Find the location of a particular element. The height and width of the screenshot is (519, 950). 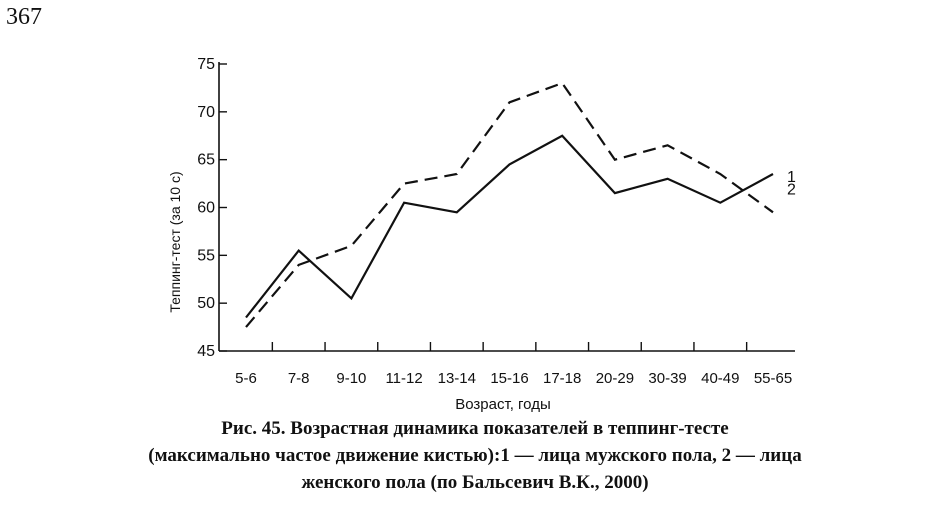

x-tick-label-30-39: 30-39 is located at coordinates (667, 378).